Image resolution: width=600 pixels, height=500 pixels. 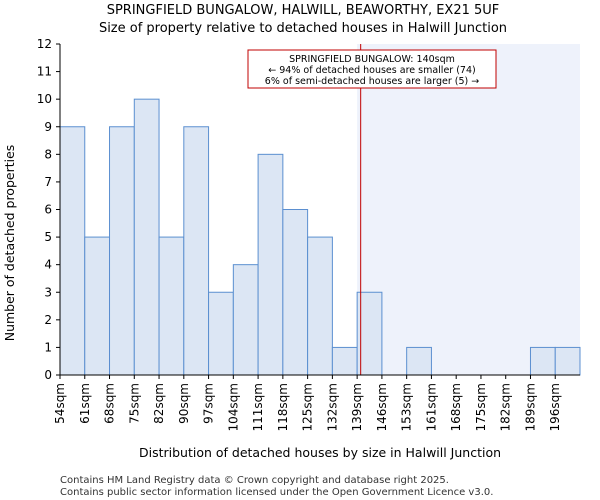 I want to click on x-tick-label: 118sqm, so click(x=283, y=407).